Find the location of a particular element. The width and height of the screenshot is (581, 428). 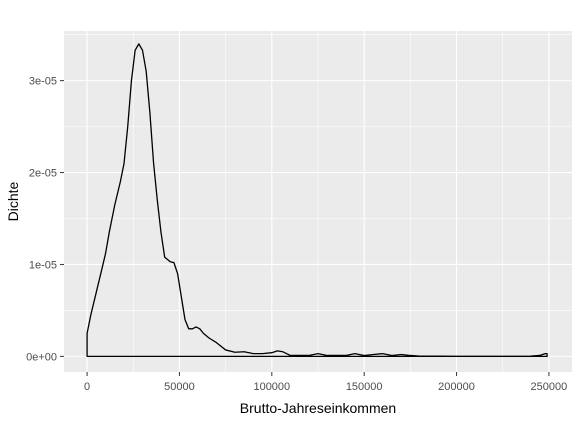

y-tick-label: 3e-05 is located at coordinates (43, 82).